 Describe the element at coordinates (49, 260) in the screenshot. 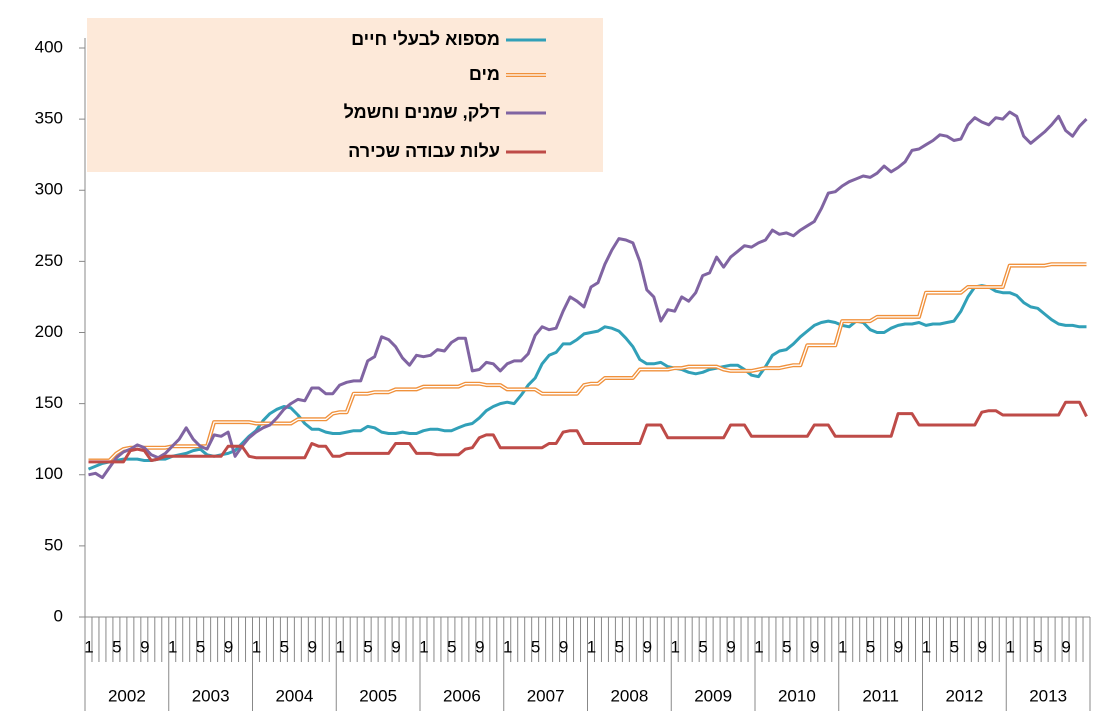

I see `y-tick-label: 250` at that location.